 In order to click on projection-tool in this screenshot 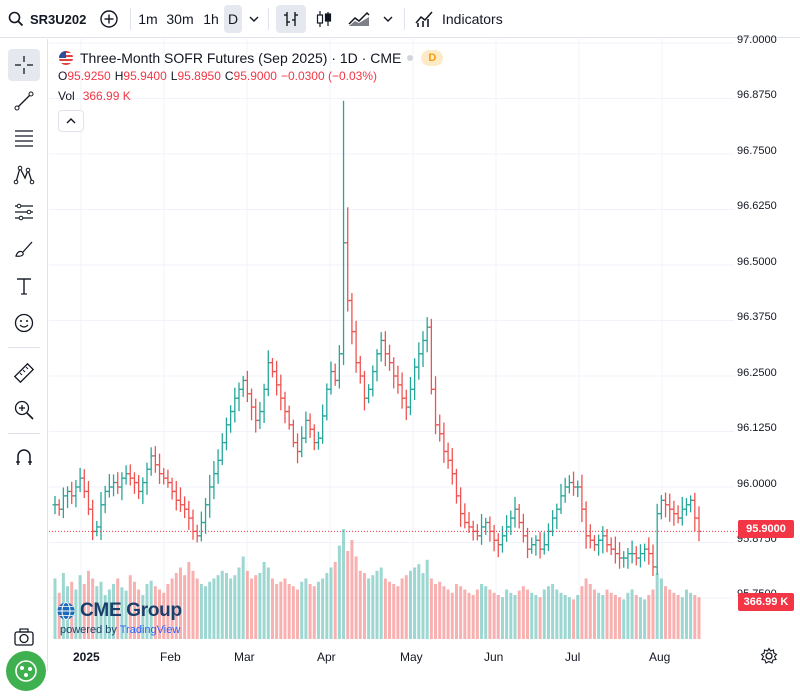, I will do `click(24, 212)`.